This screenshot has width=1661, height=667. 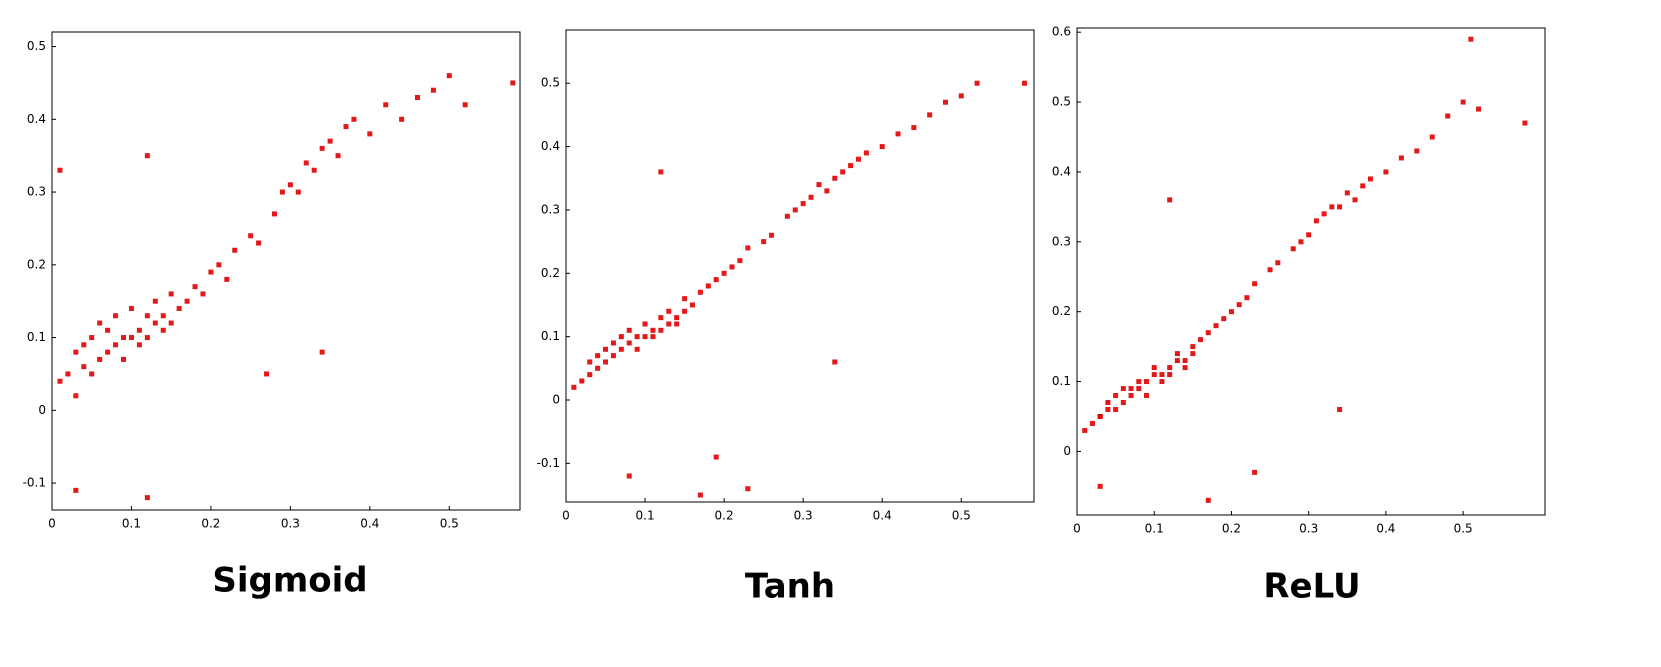 What do you see at coordinates (34, 483) in the screenshot?
I see `y-tick-label: -0.1` at bounding box center [34, 483].